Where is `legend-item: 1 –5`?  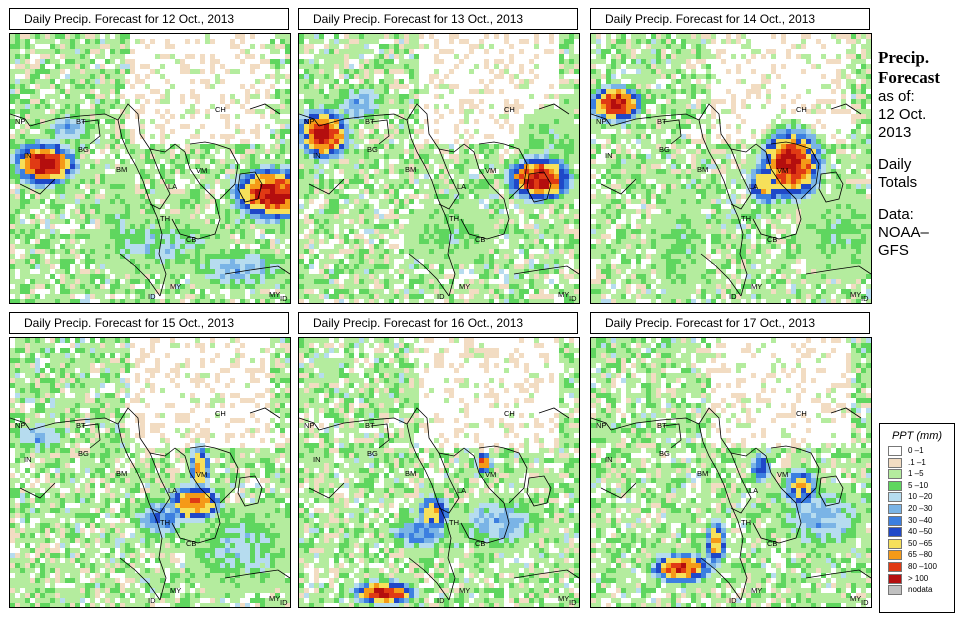
legend-item: 1 –5 is located at coordinates (917, 475).